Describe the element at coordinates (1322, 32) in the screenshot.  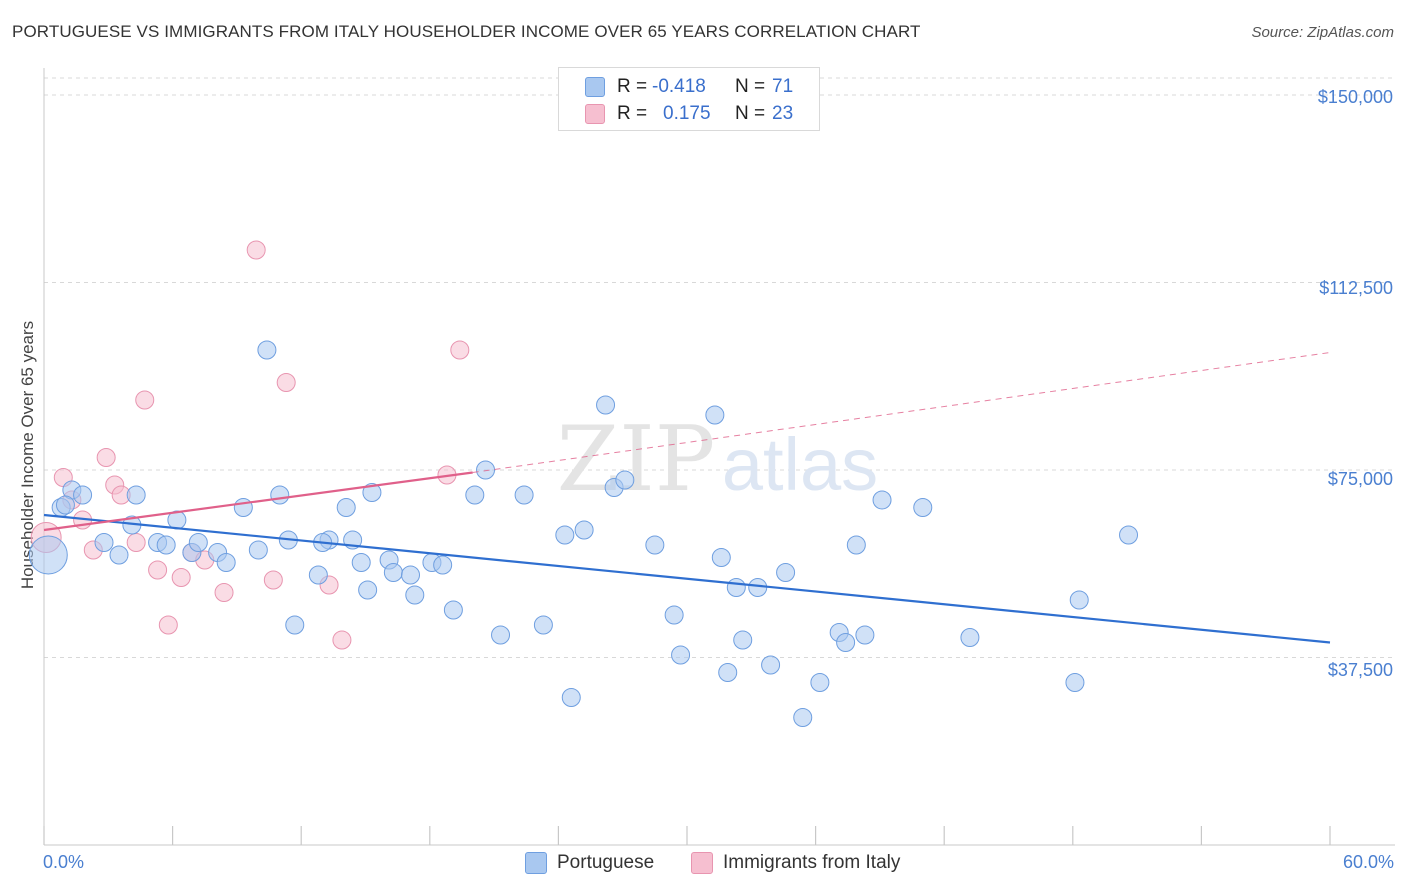
I see `source-credit: Source: ZipAtlas.com` at that location.